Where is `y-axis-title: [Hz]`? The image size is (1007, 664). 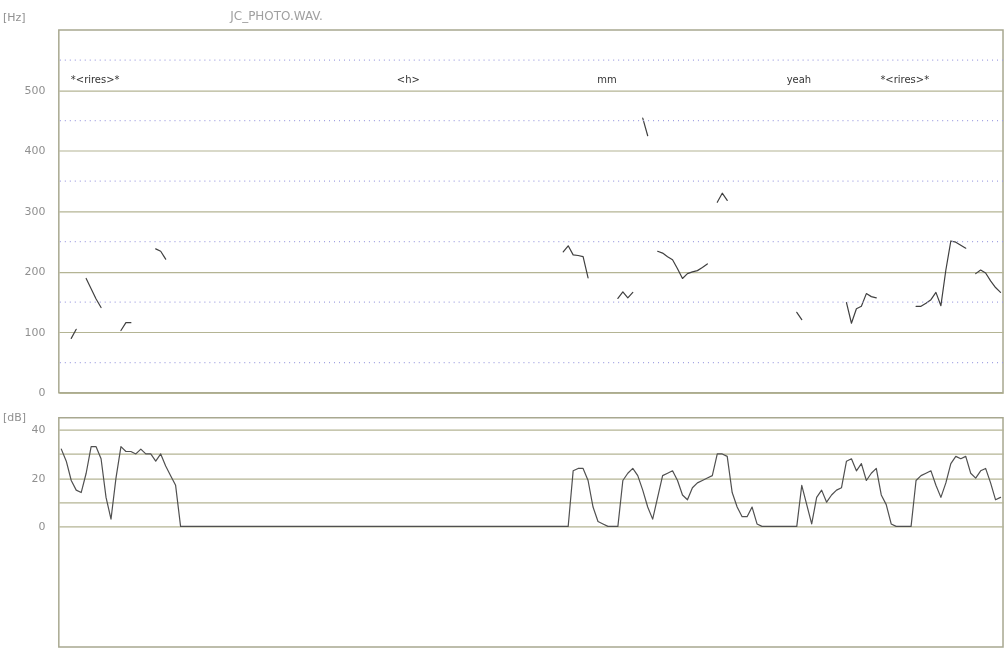
y-axis-title: [Hz] is located at coordinates (14, 17).